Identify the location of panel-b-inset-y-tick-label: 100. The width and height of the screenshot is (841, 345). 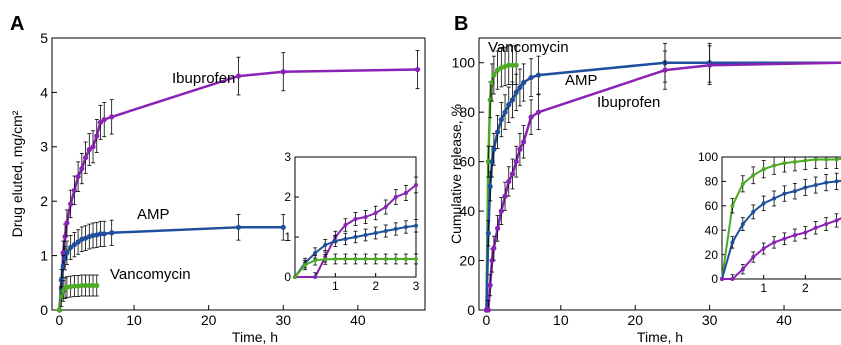
(708, 157).